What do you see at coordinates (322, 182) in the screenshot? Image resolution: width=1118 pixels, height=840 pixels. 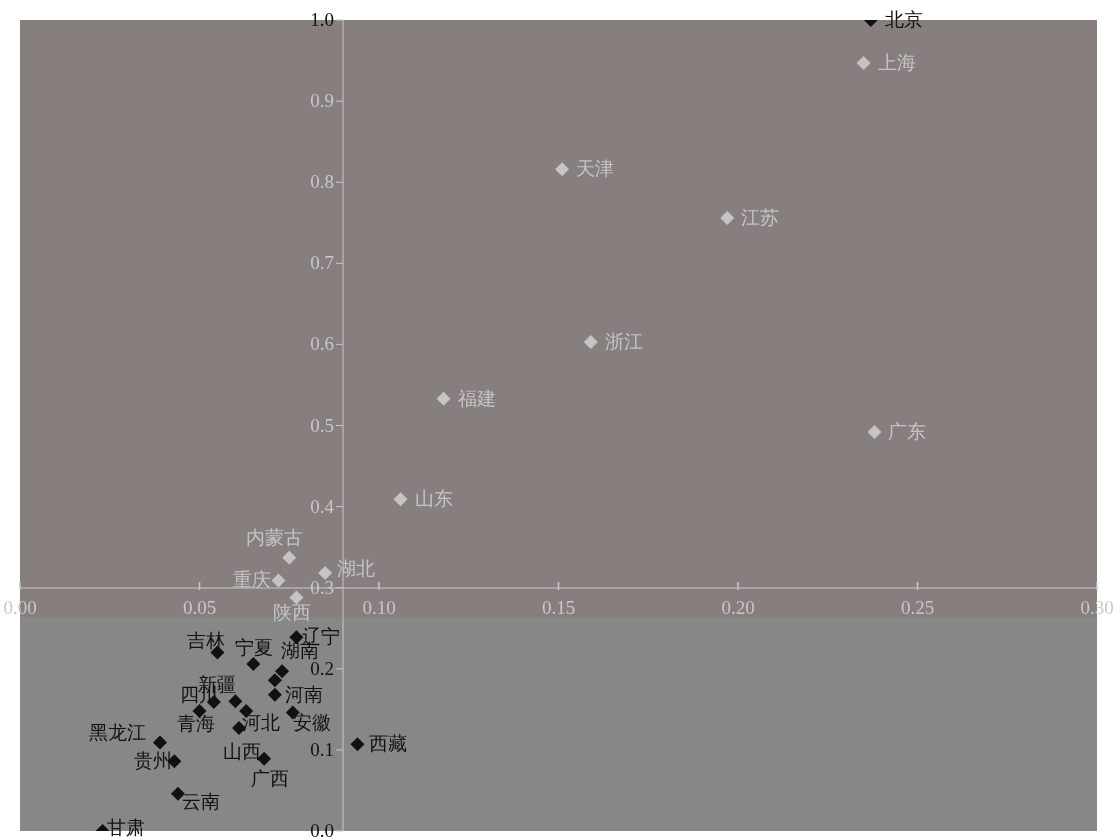 I see `y-tick-label: 0.8` at bounding box center [322, 182].